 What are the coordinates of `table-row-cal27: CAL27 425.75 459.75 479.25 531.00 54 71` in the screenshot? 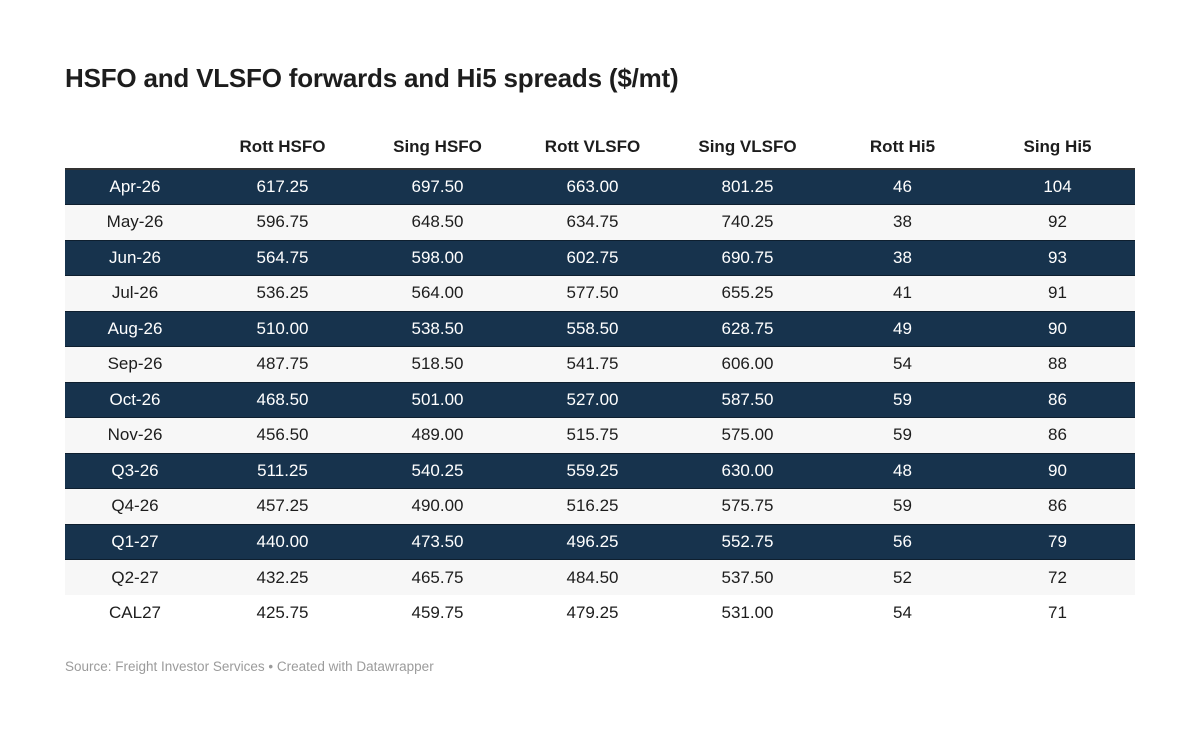 It's located at (600, 613).